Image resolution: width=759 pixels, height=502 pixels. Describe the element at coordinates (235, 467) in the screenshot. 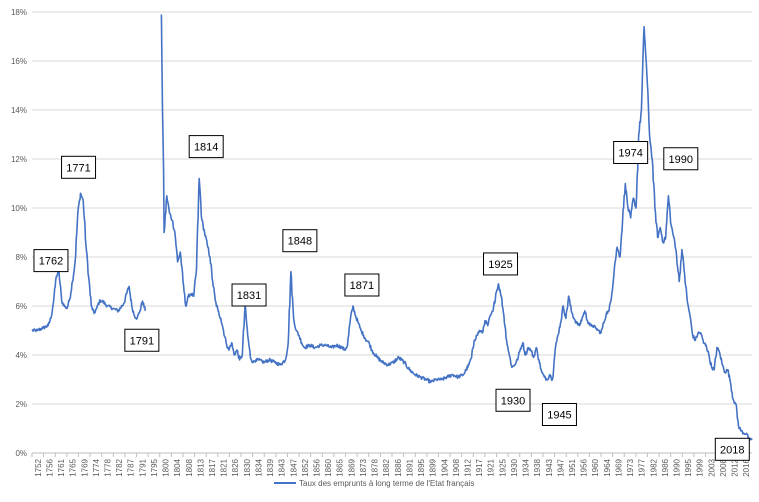

I see `x-tick-label: 1826` at that location.